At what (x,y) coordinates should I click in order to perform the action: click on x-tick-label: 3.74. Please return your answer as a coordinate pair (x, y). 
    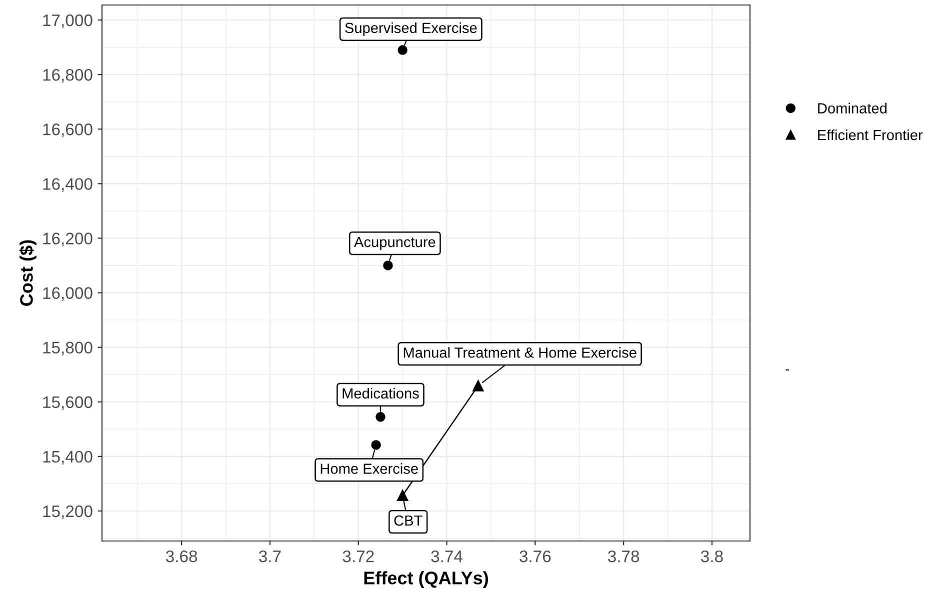
    Looking at the image, I should click on (447, 556).